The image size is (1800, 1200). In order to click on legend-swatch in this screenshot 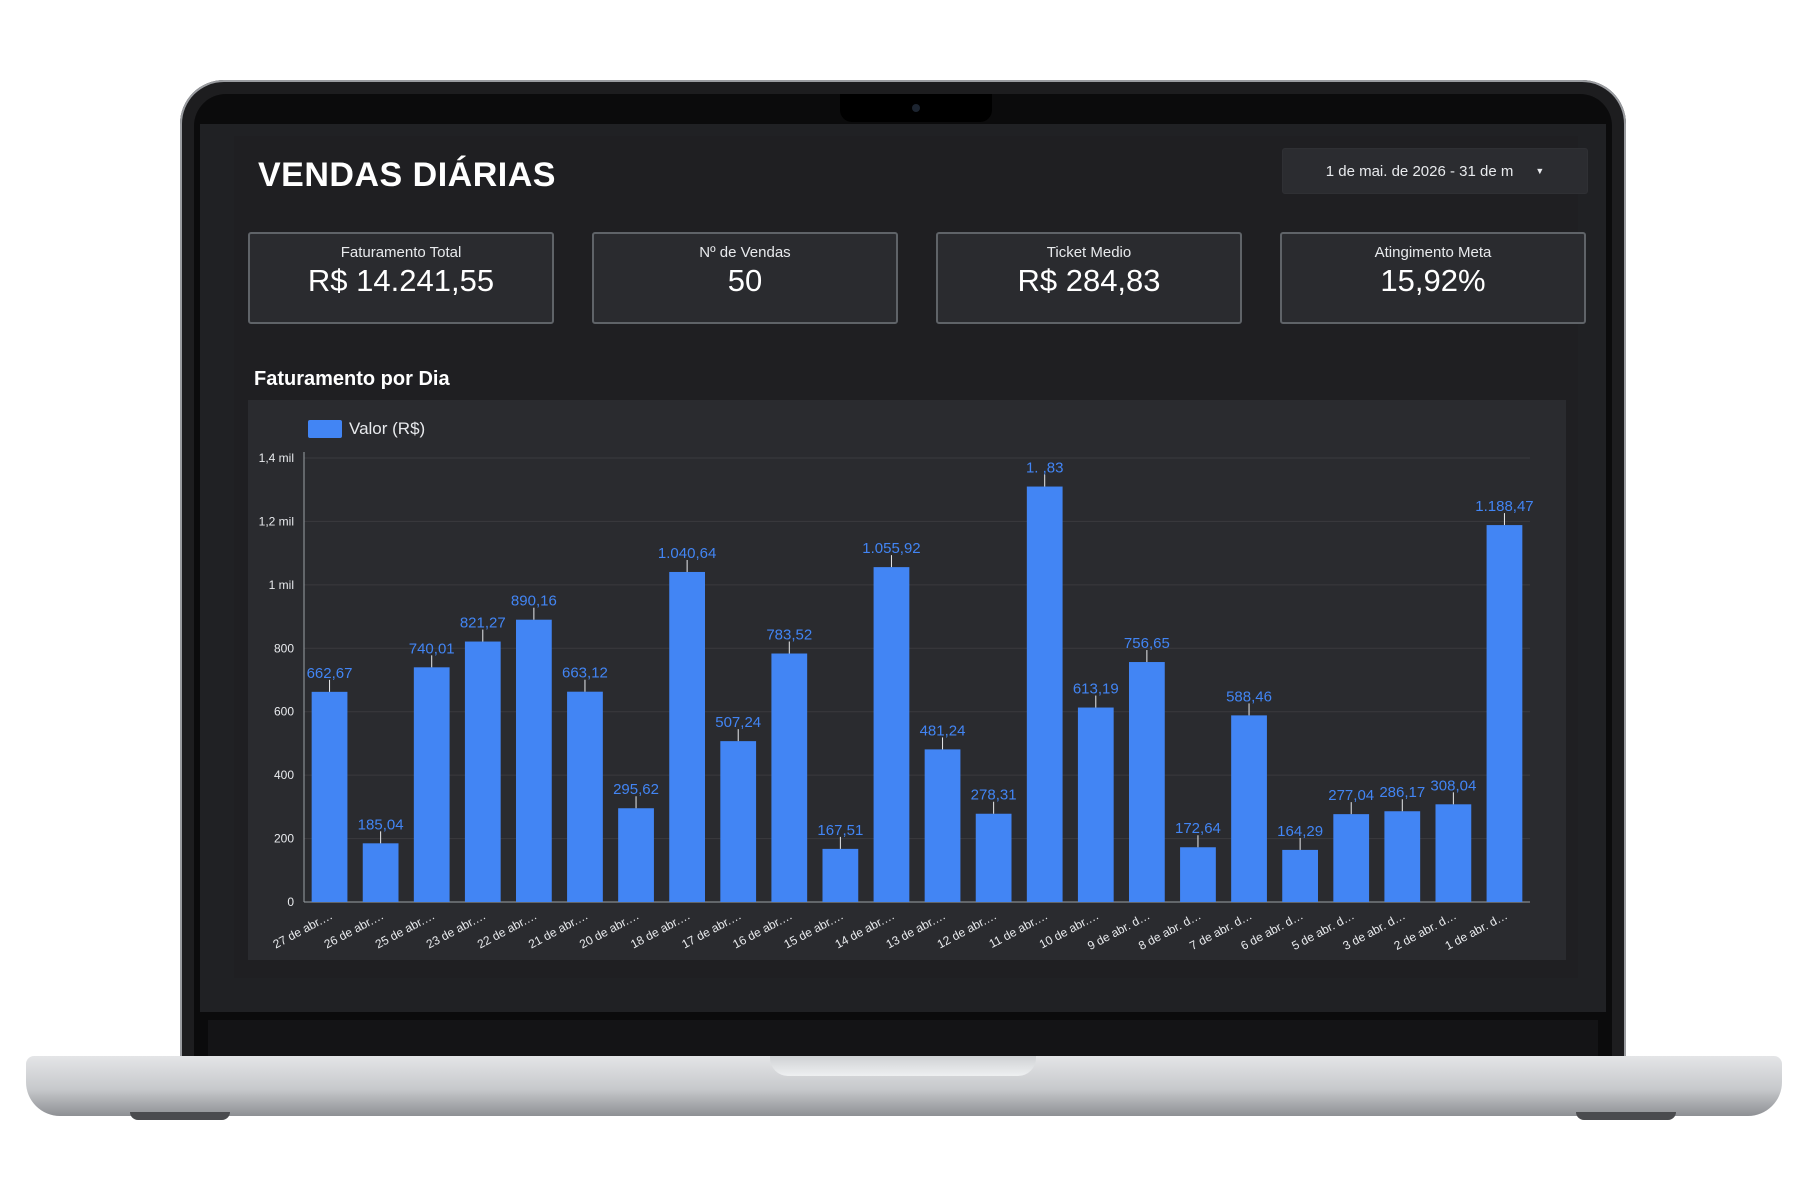, I will do `click(325, 429)`.